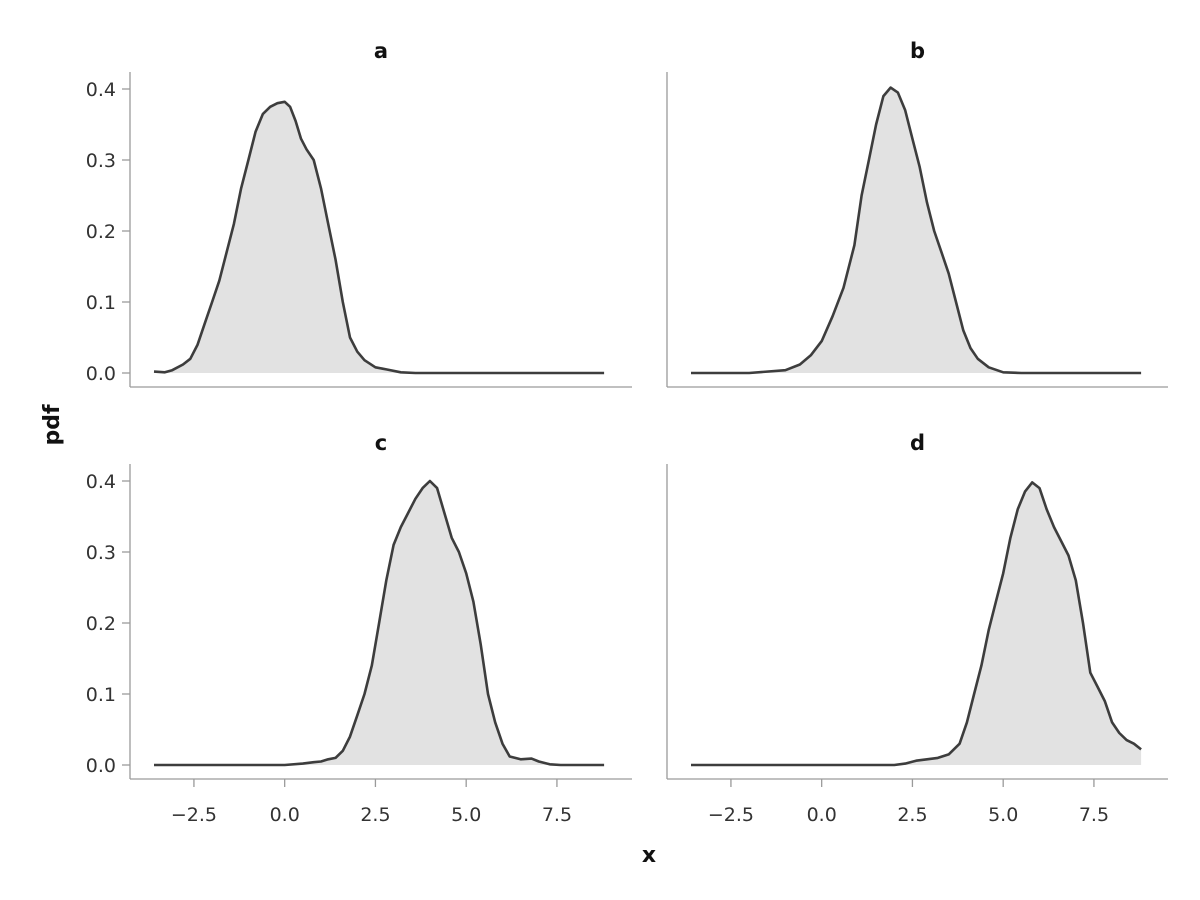 The image size is (1200, 900). Describe the element at coordinates (917, 51) in the screenshot. I see `panel-title: b` at that location.